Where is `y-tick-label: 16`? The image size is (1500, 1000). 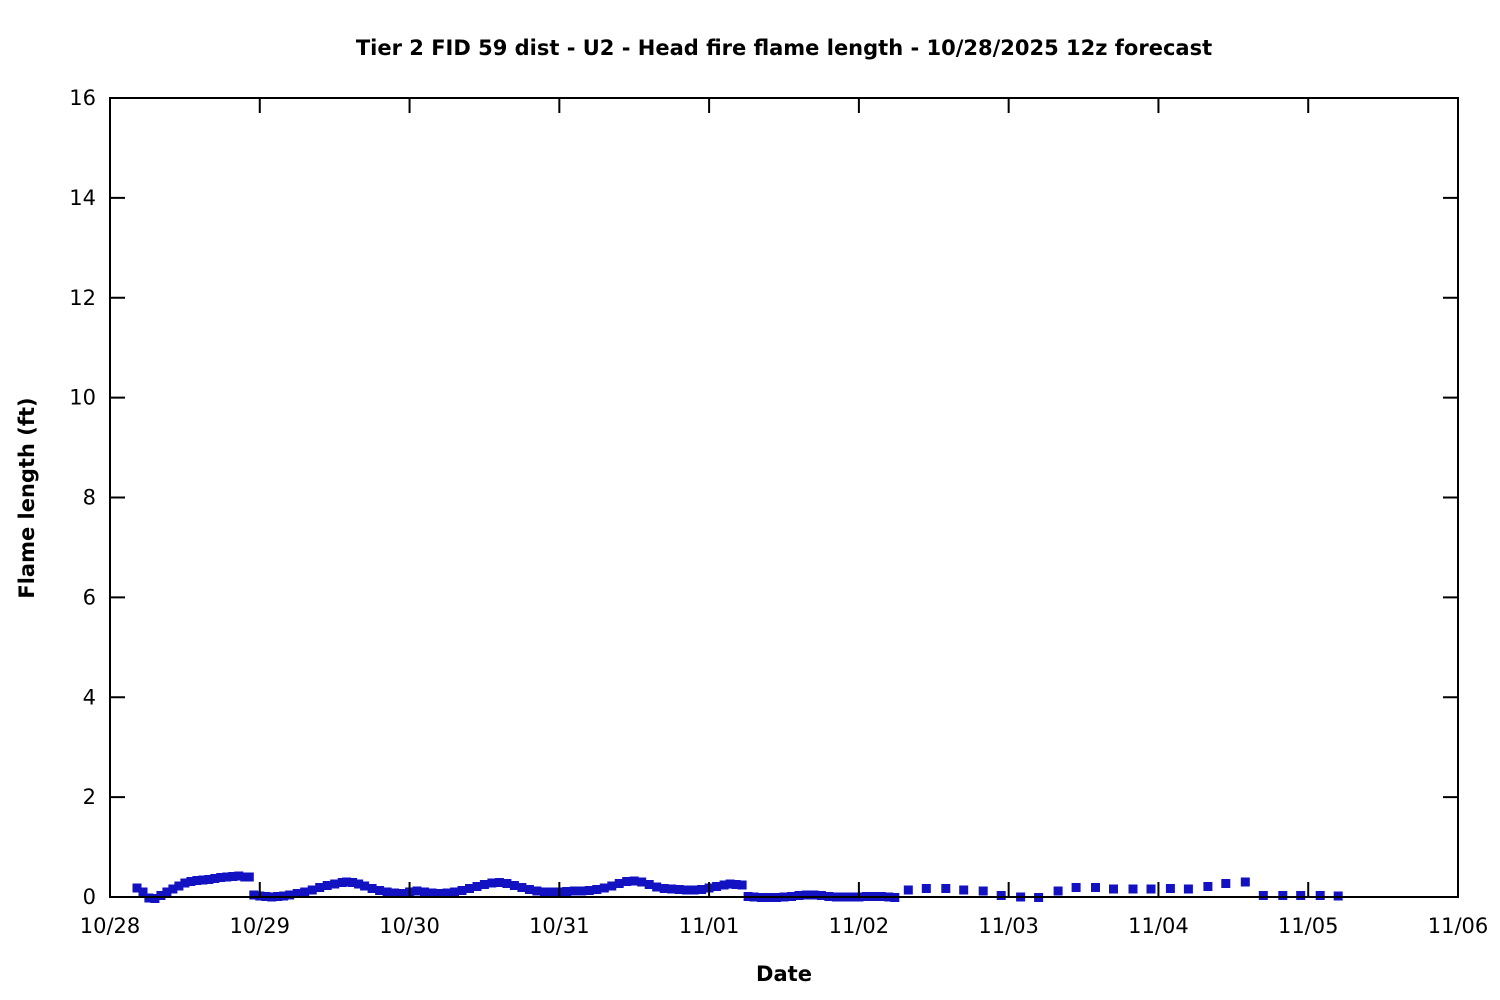 y-tick-label: 16 is located at coordinates (82, 98).